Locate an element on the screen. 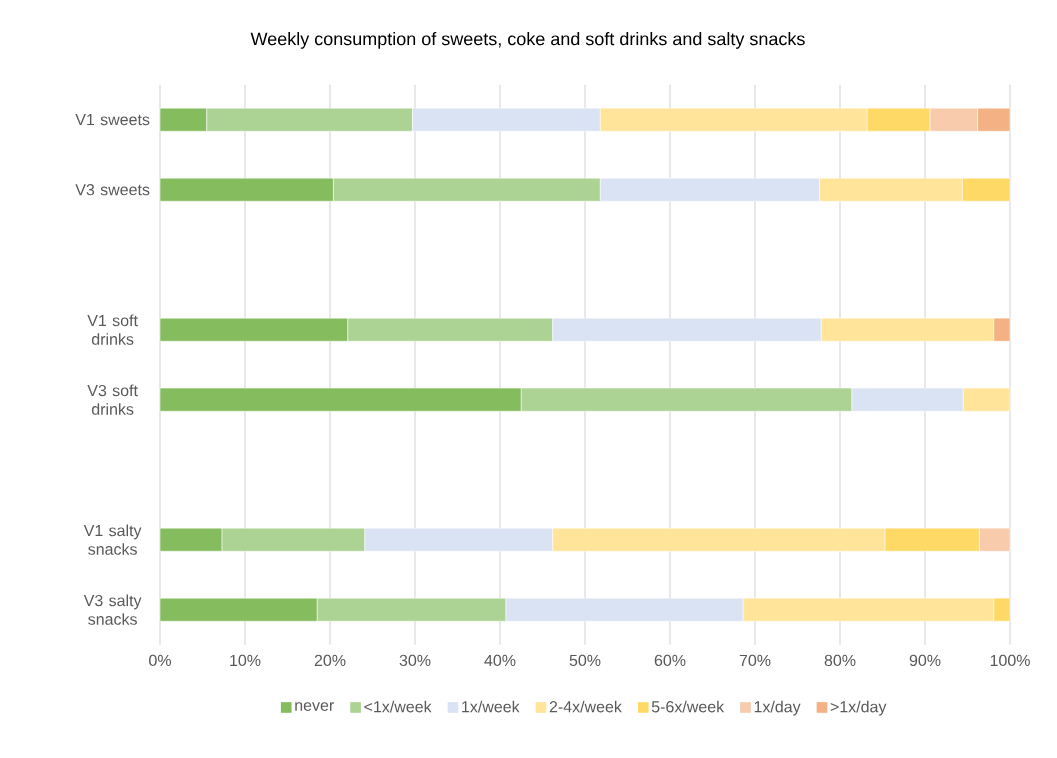  chart-title: Weekly consumption of sweets, coke and soft drinks and salty snacks is located at coordinates (527, 40).